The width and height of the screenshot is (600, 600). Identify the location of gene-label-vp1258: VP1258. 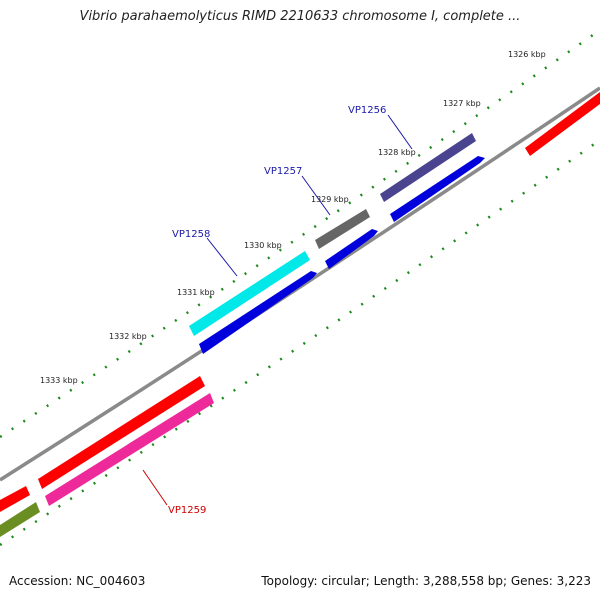
(191, 234).